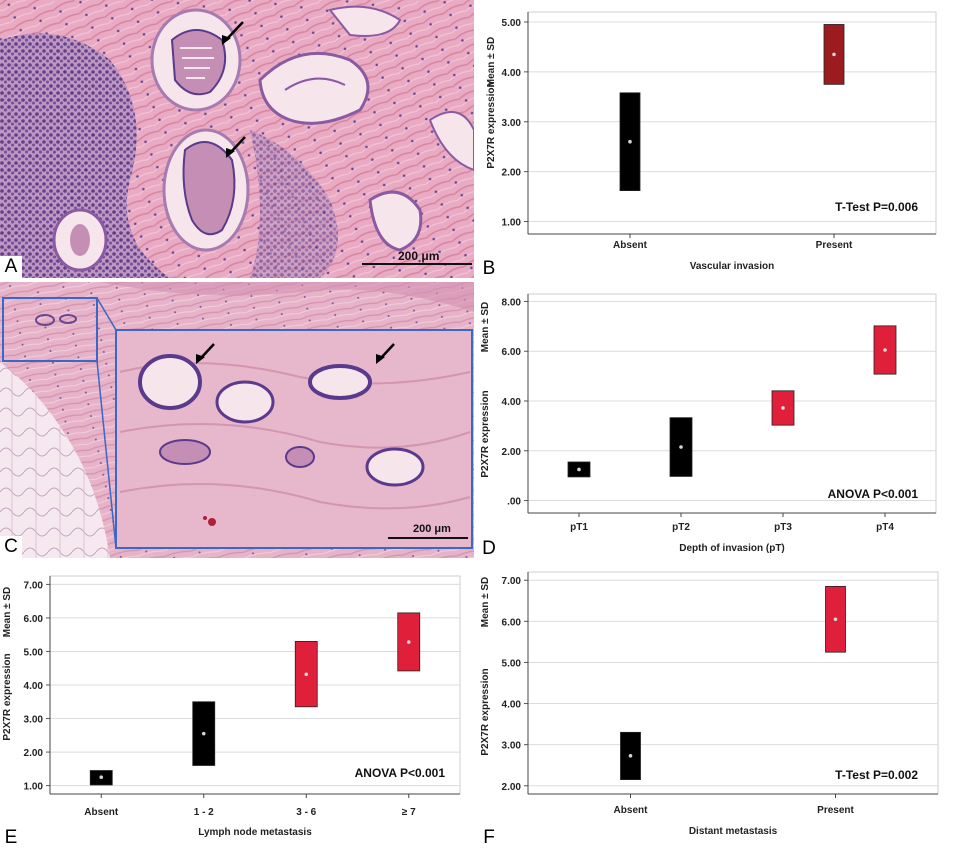 This screenshot has width=953, height=849. I want to click on y-tick-label: 8.00, so click(512, 302).